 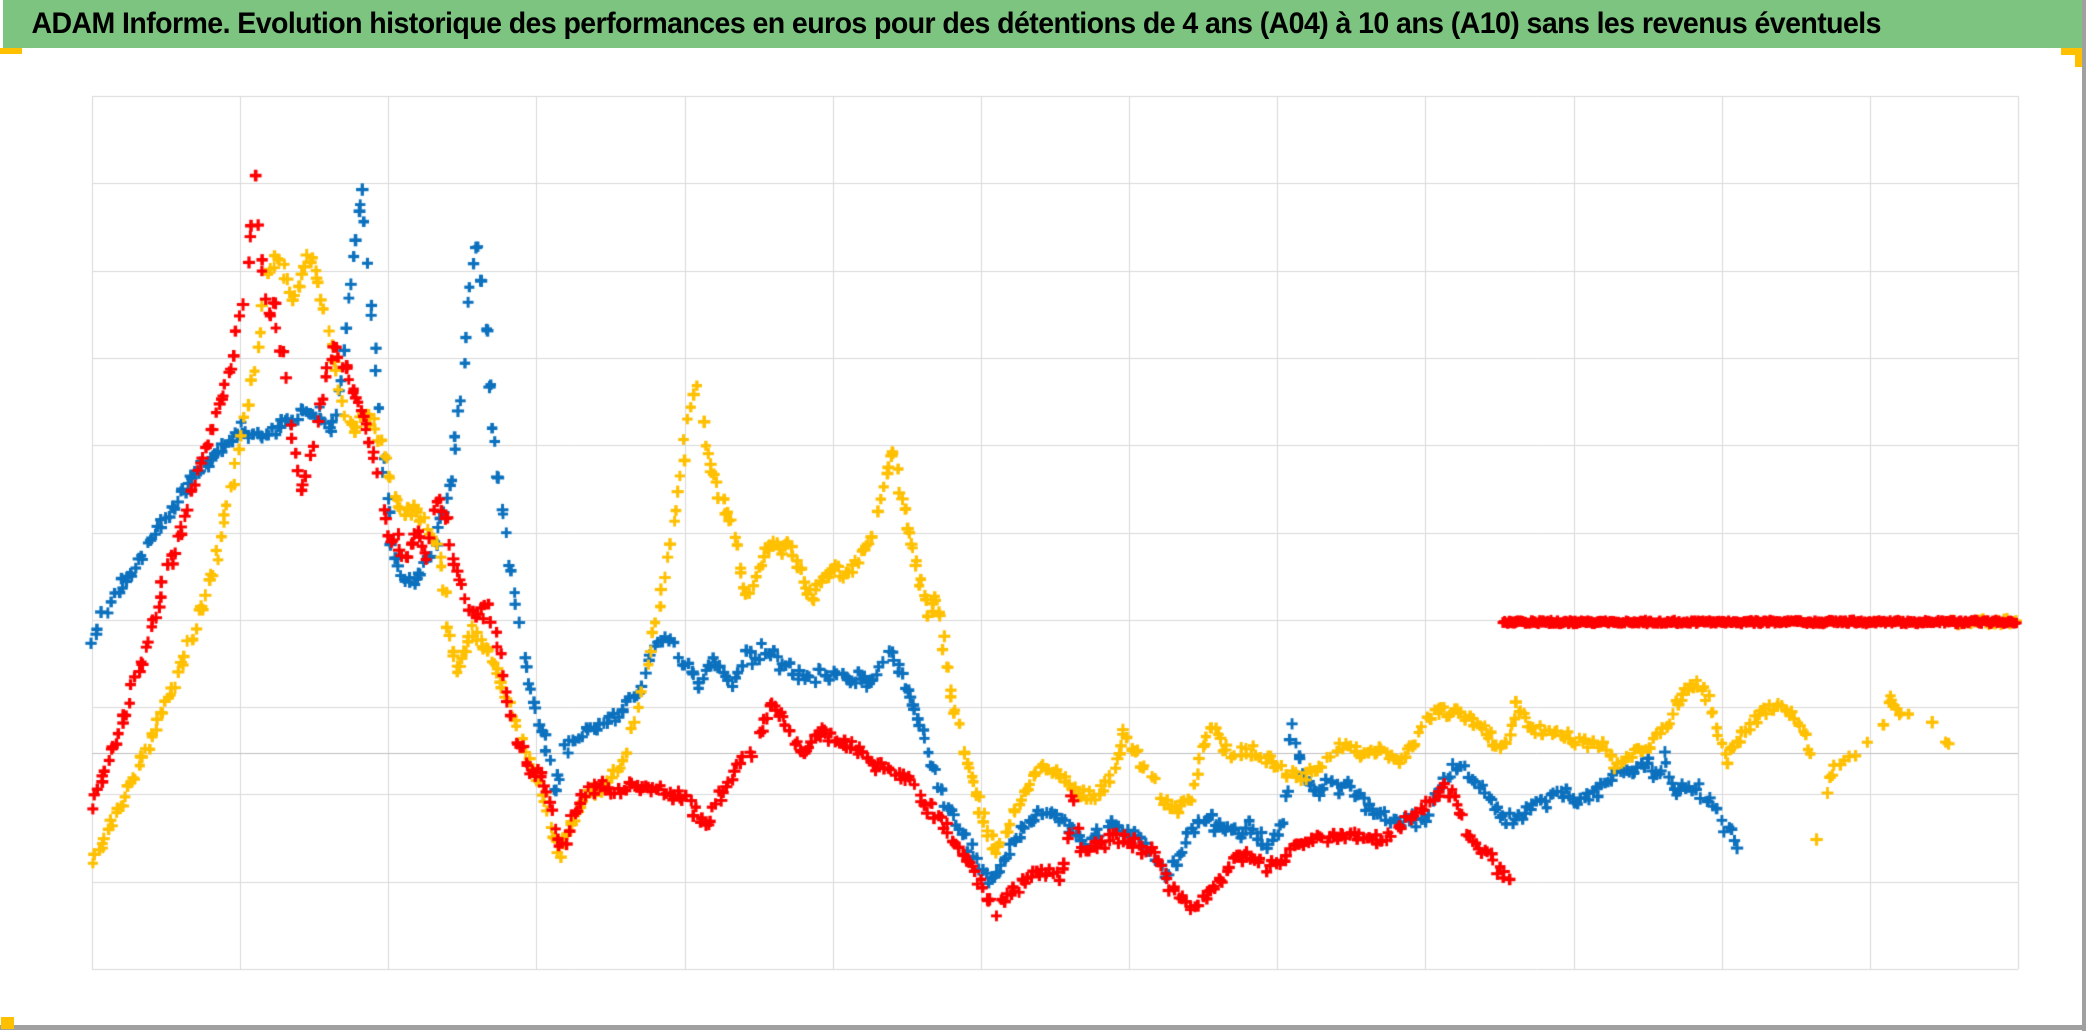 I want to click on accent-mark-bottom-left, so click(x=7, y=1023).